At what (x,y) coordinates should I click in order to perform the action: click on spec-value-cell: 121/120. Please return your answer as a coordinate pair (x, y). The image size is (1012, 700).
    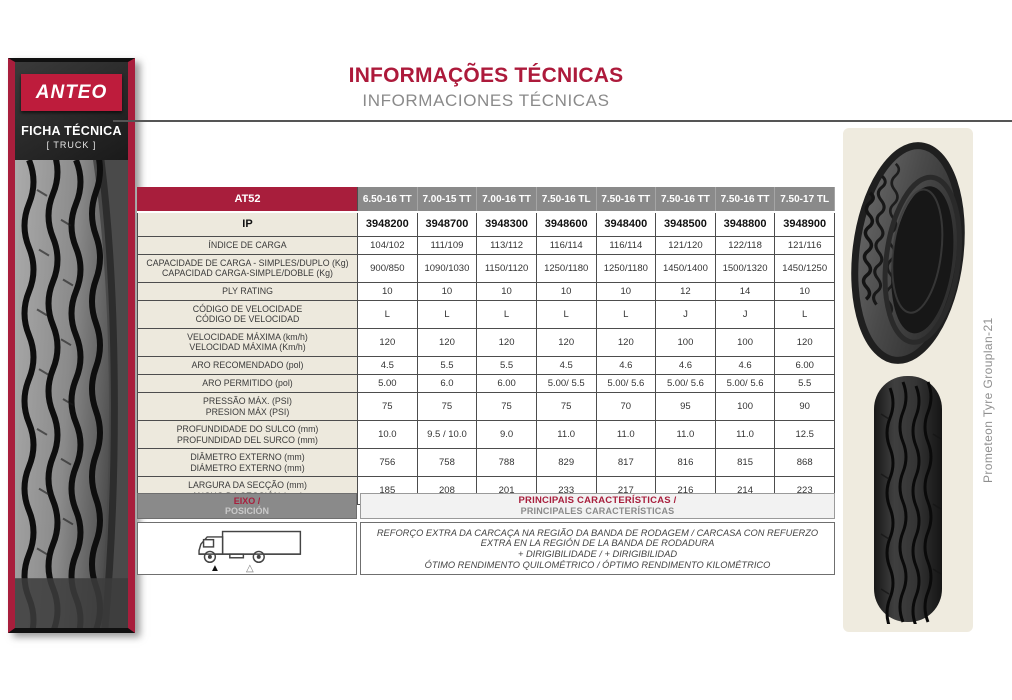
    Looking at the image, I should click on (685, 245).